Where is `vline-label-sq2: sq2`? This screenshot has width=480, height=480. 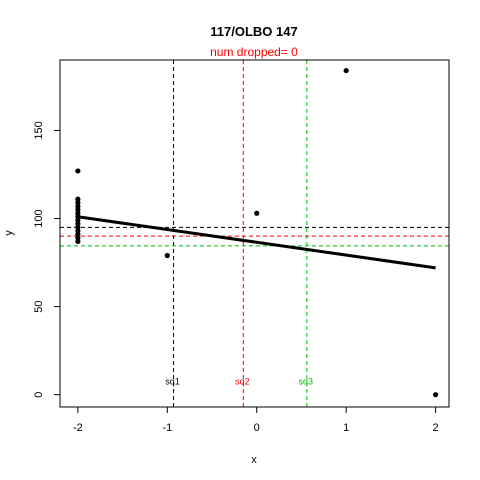
vline-label-sq2: sq2 is located at coordinates (242, 381).